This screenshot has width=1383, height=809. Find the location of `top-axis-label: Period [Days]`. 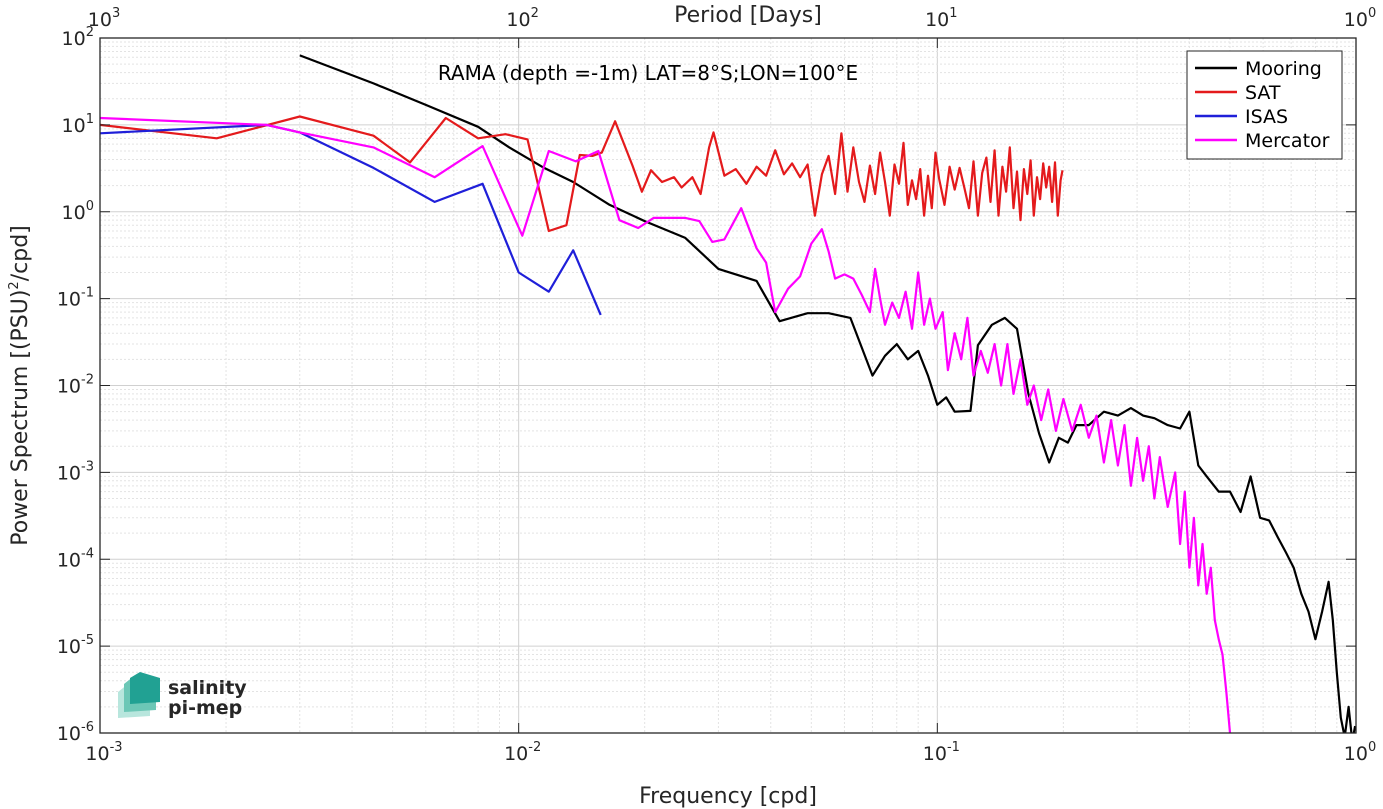

top-axis-label: Period [Days] is located at coordinates (748, 15).